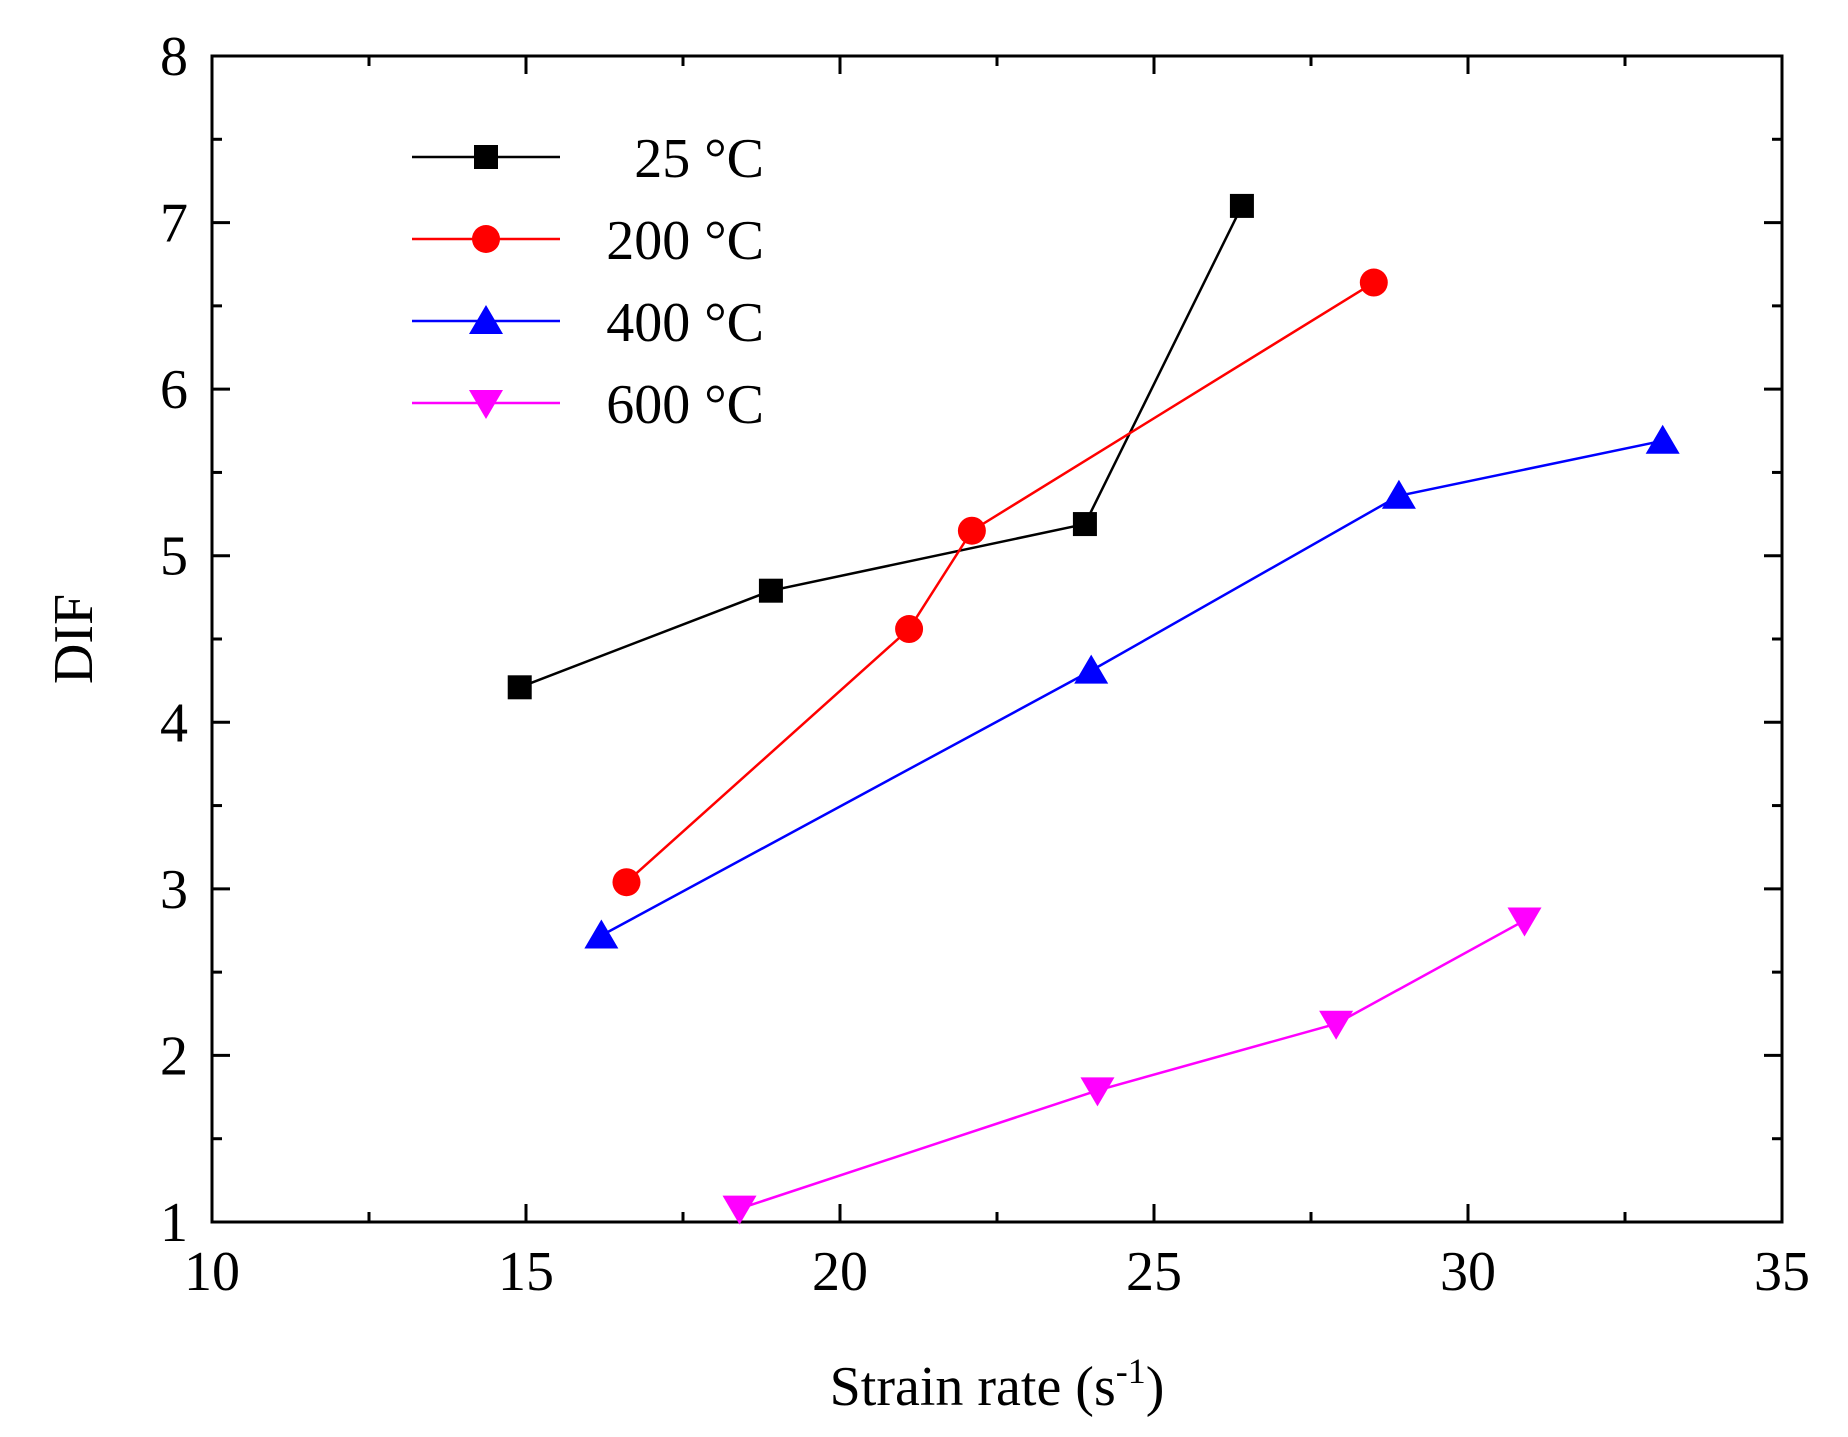 This screenshot has width=1848, height=1437. What do you see at coordinates (174, 890) in the screenshot?
I see `y-tick-label: 3` at bounding box center [174, 890].